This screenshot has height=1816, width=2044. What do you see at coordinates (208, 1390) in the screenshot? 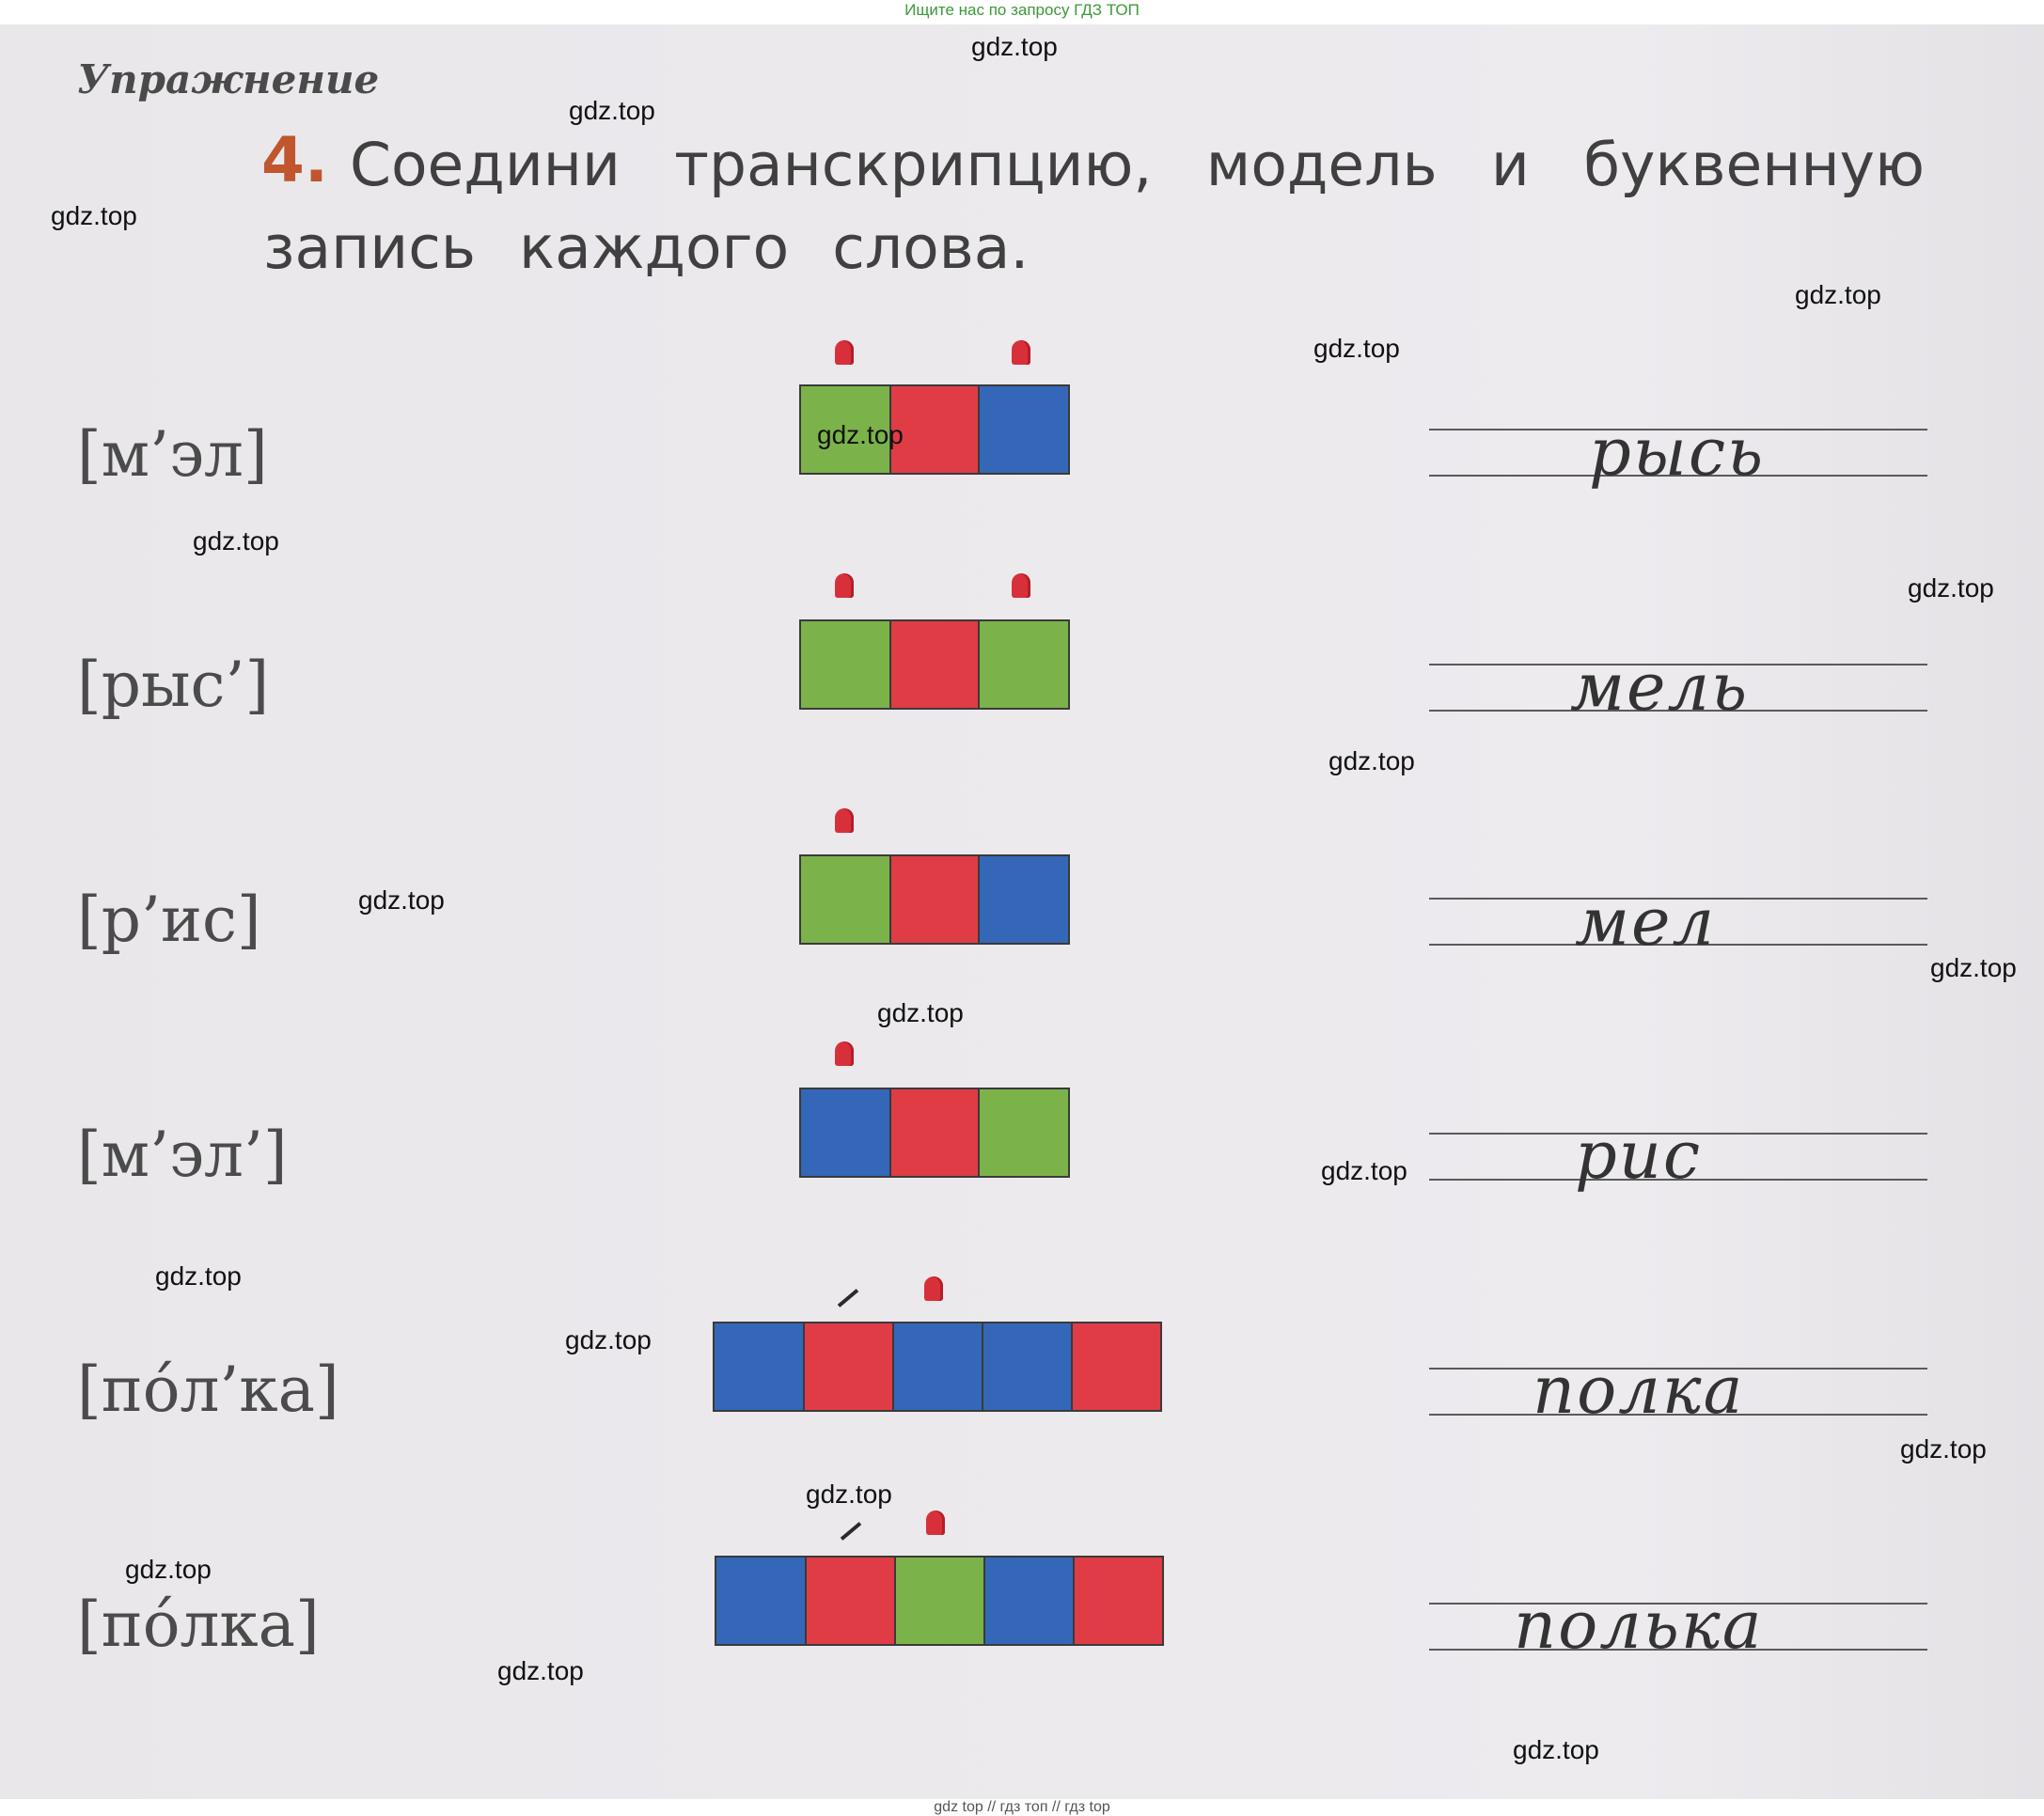
I see `transcription-5: [по́л’ка]` at bounding box center [208, 1390].